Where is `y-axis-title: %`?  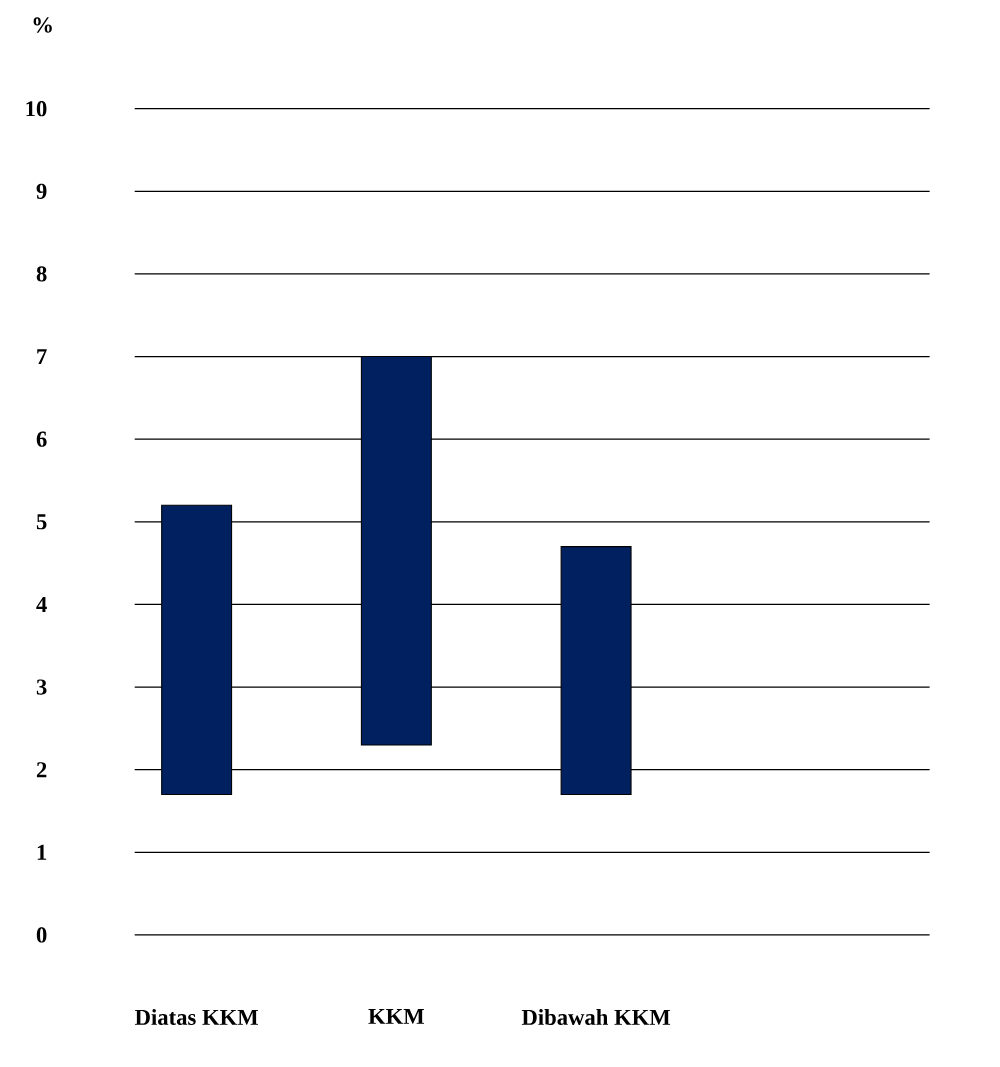 y-axis-title: % is located at coordinates (42, 25).